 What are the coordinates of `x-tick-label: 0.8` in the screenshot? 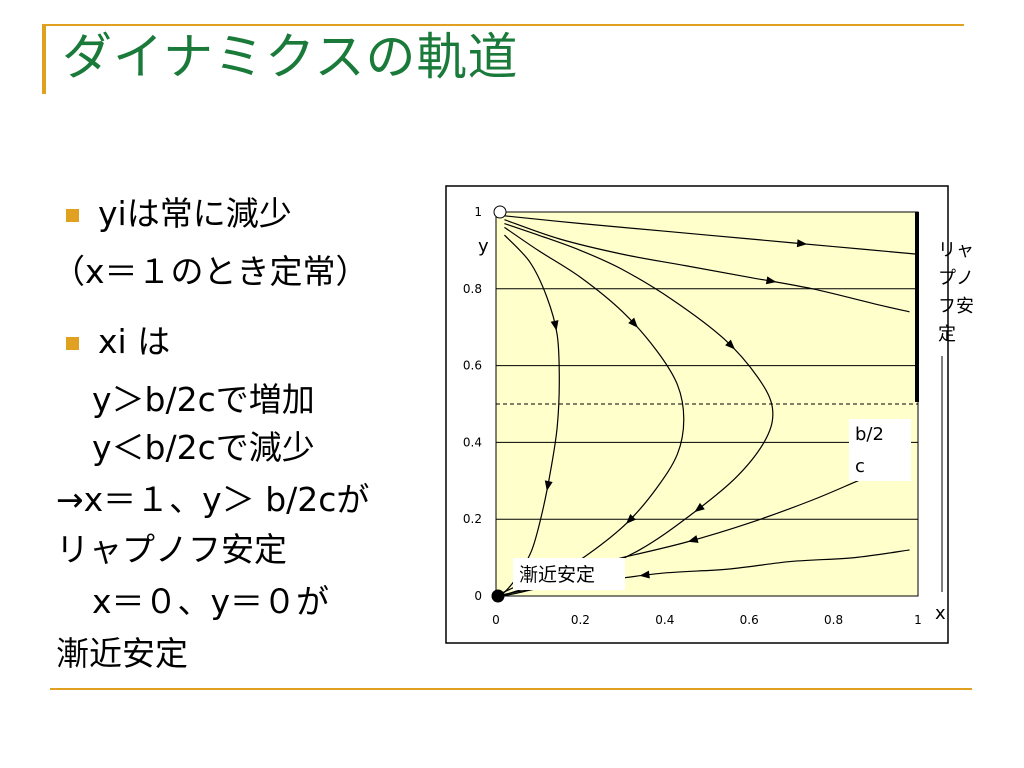 It's located at (833, 620).